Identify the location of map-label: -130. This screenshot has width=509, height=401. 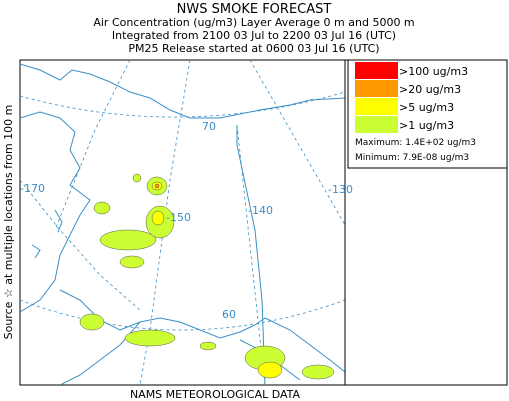
(340, 189).